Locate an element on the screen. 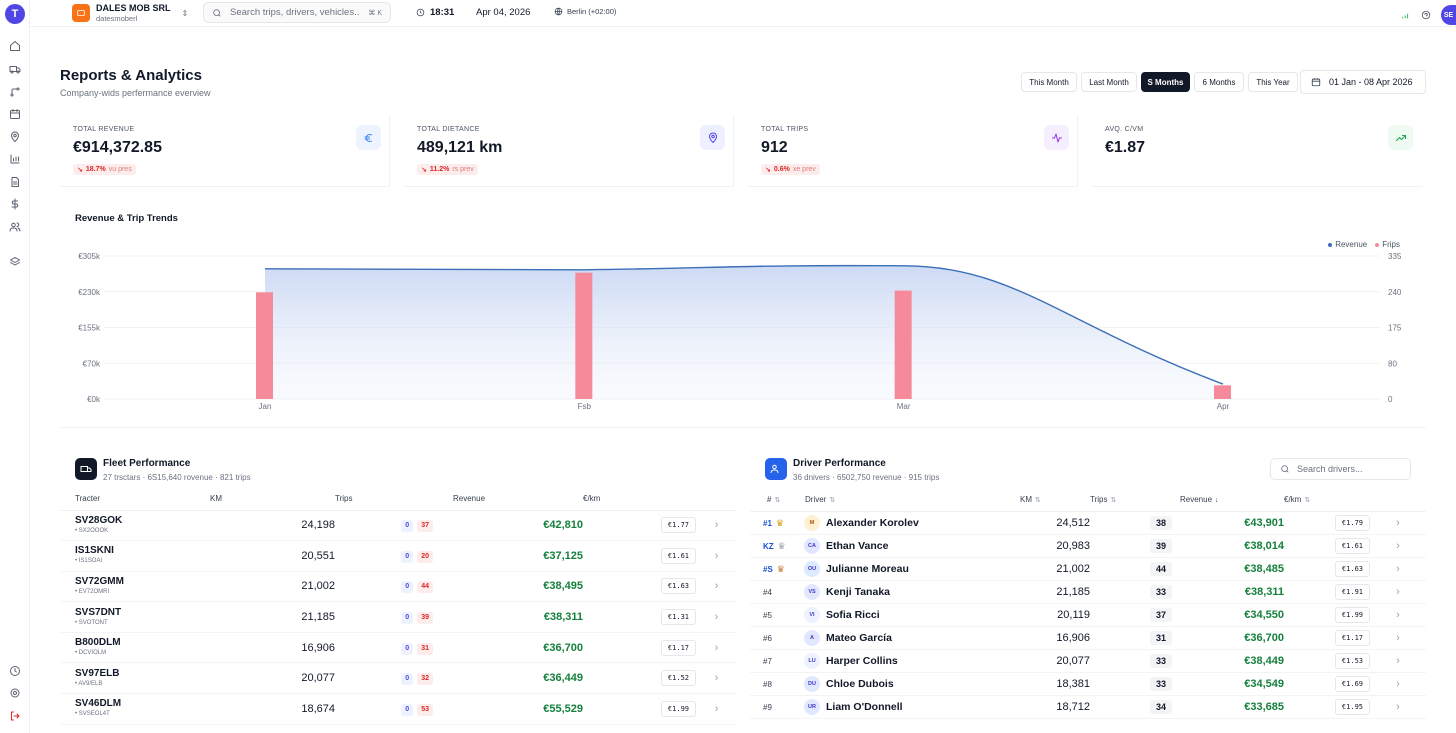  driver-name: Julianne Moreau is located at coordinates (867, 568).